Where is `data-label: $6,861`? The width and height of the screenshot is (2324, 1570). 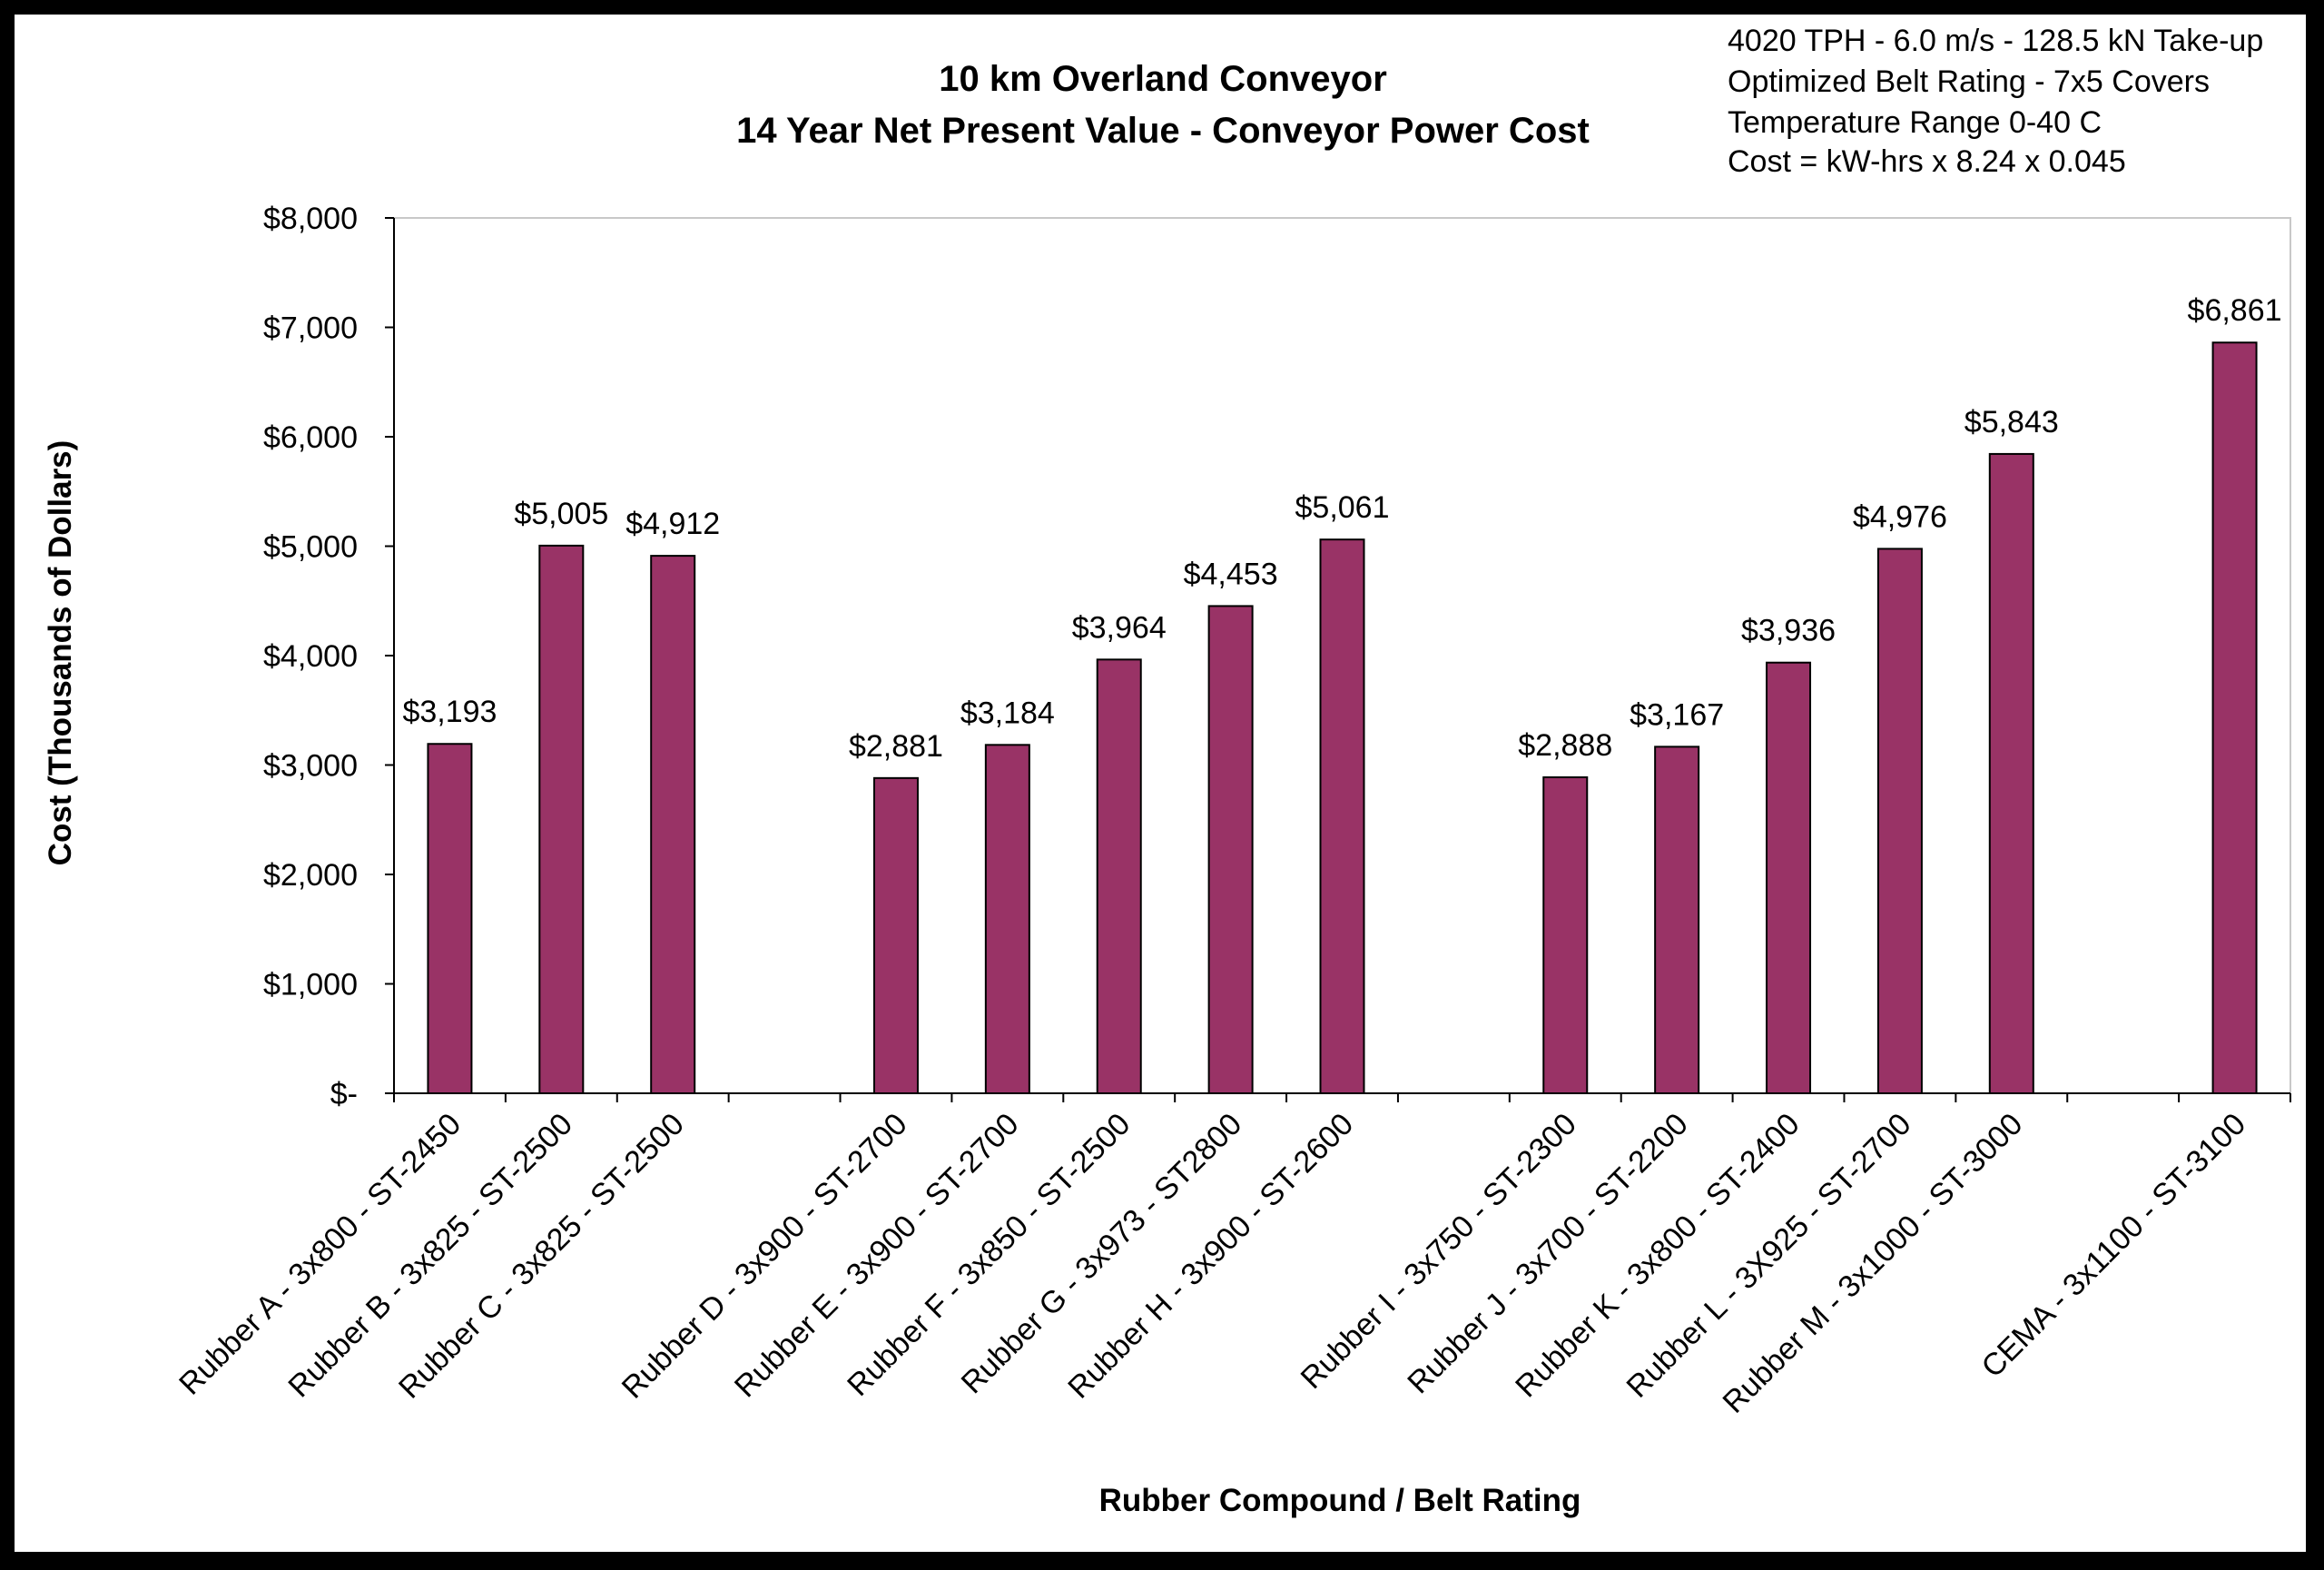 data-label: $6,861 is located at coordinates (2235, 310).